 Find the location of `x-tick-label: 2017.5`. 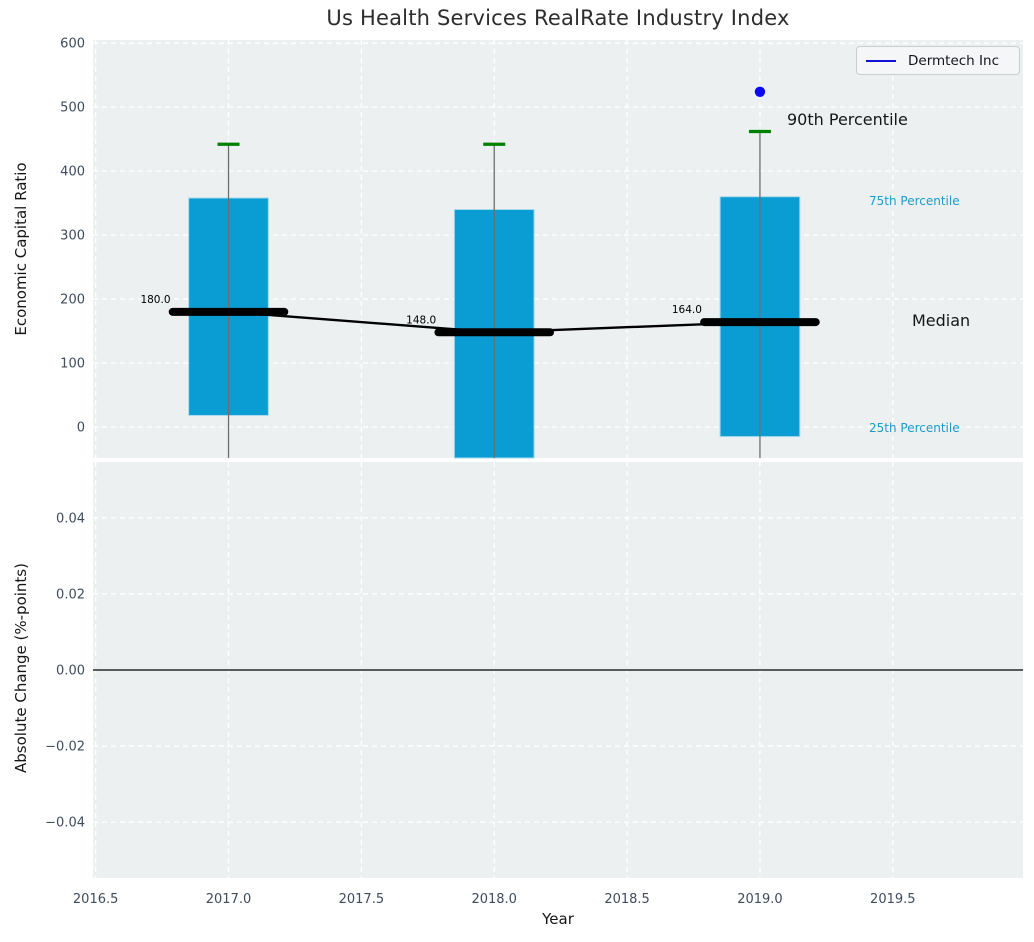

x-tick-label: 2017.5 is located at coordinates (362, 899).